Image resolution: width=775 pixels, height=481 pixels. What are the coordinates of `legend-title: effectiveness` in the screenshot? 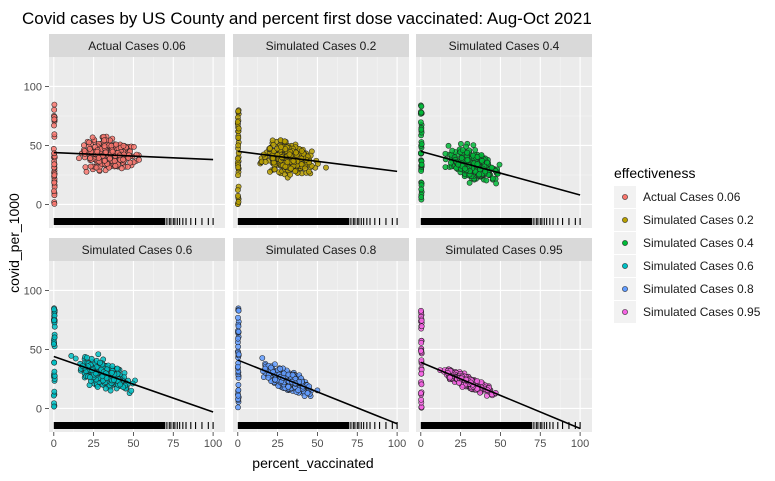 It's located at (654, 173).